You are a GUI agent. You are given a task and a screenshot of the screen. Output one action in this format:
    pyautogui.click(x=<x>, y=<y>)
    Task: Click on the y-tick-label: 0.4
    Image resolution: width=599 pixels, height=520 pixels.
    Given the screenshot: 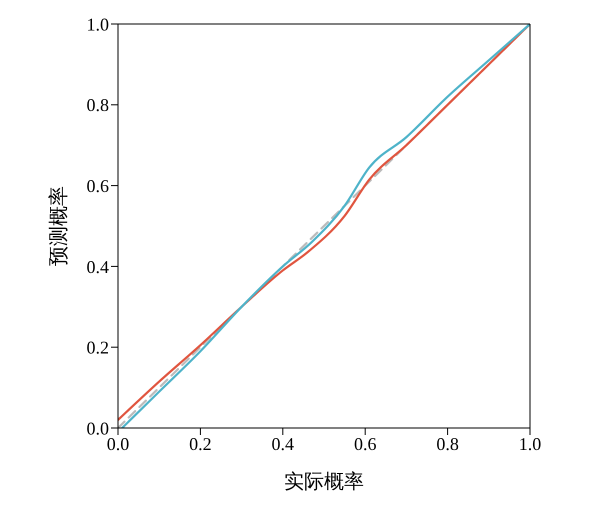 What is the action you would take?
    pyautogui.click(x=97, y=266)
    